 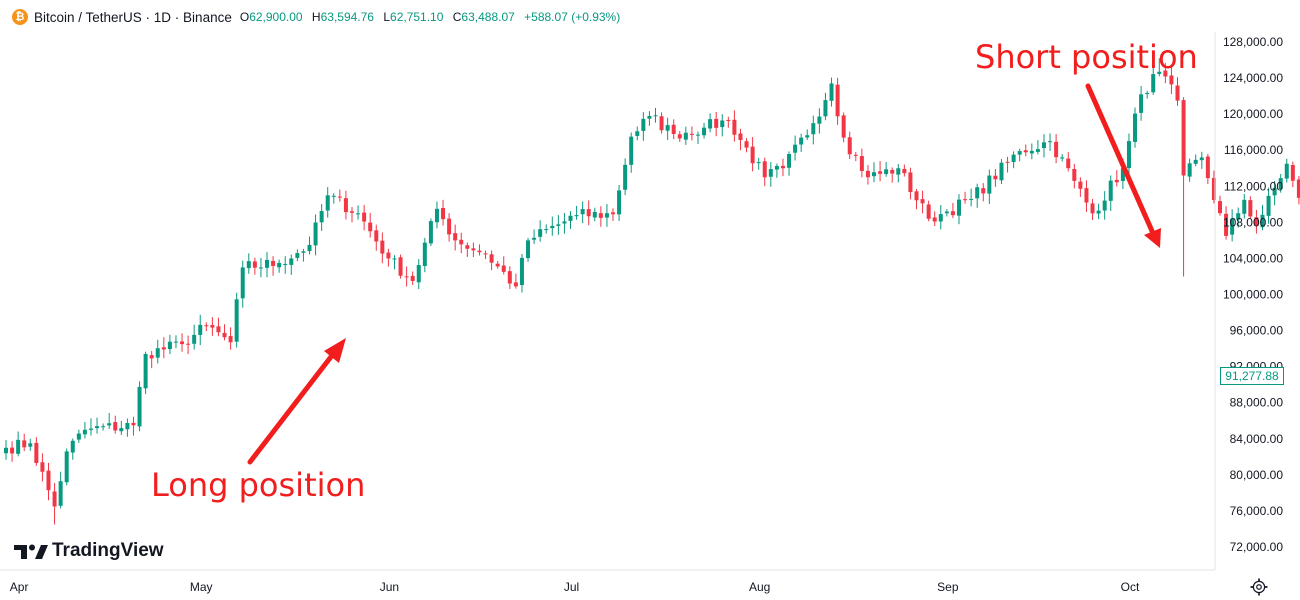 What do you see at coordinates (89, 551) in the screenshot?
I see `tradingview-logo: TradingView` at bounding box center [89, 551].